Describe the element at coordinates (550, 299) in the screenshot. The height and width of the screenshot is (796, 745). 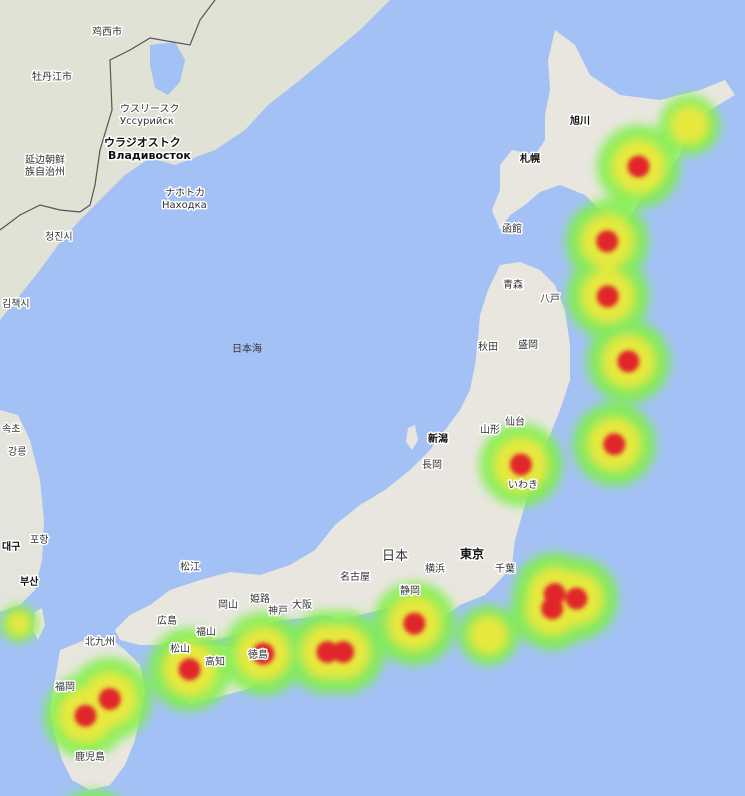
I see `label-hachinohe: 八戸` at that location.